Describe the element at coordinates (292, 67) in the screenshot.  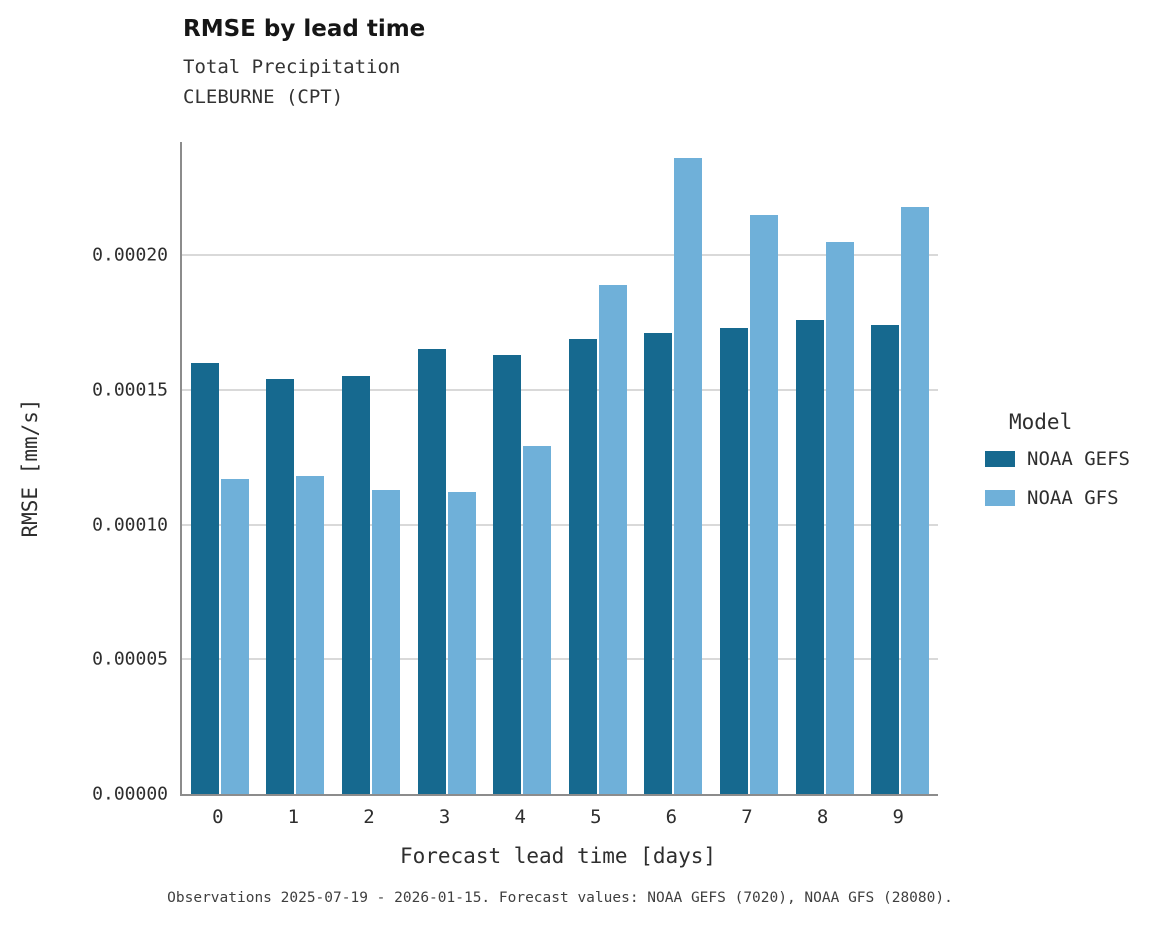
I see `chart-subtitle-variable: Total Precipitation` at that location.